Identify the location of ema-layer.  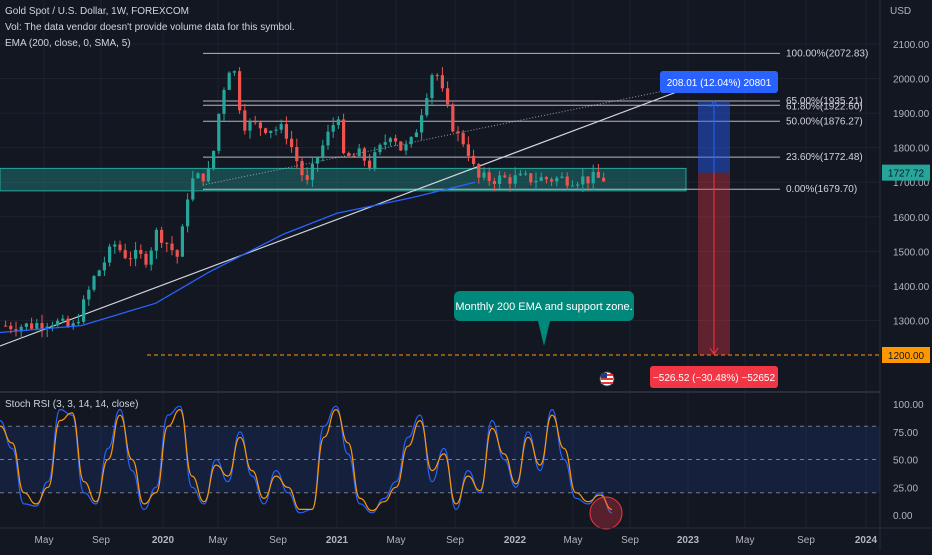
(238, 257).